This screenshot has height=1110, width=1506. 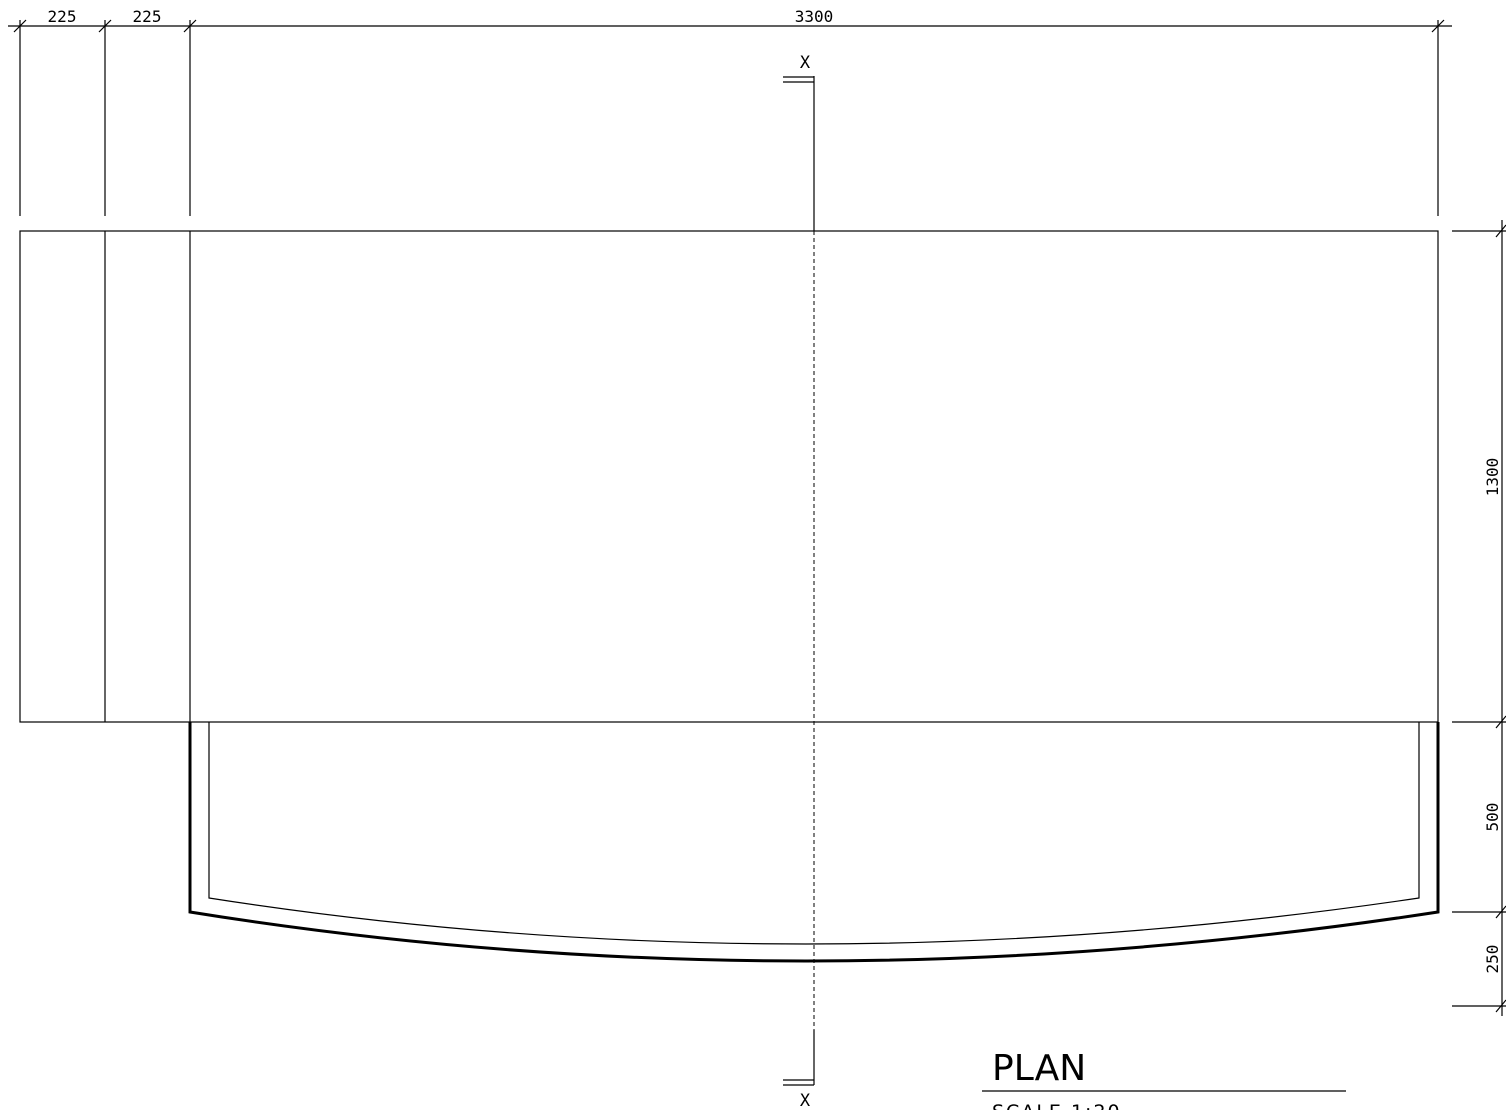 What do you see at coordinates (1057, 1105) in the screenshot?
I see `drawing-scale: SCALE 1:20` at bounding box center [1057, 1105].